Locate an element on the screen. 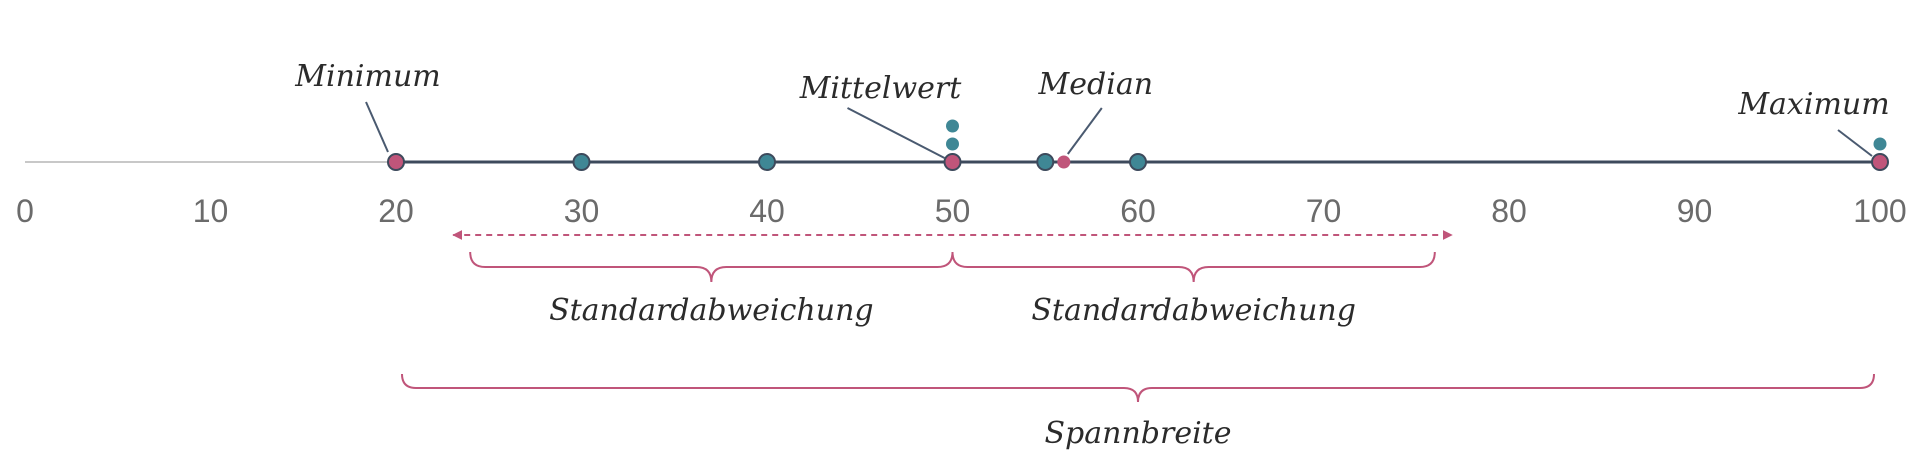 The image size is (1922, 468). tick-label-0: 0 is located at coordinates (25, 211).